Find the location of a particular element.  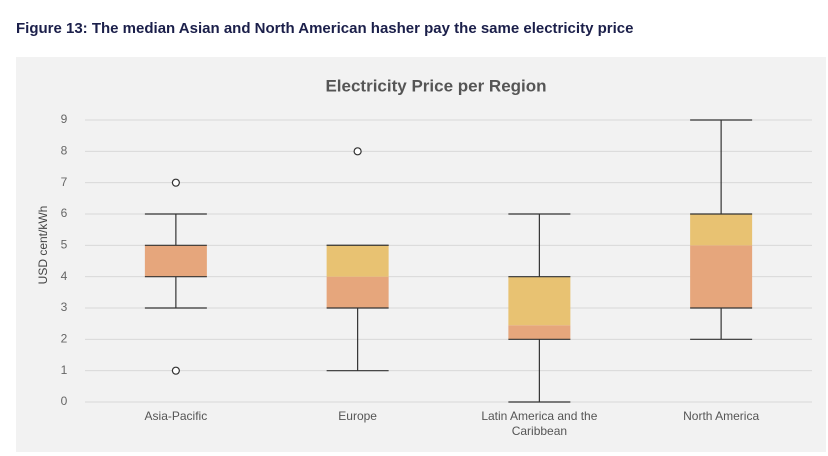

y-tick-label: 3 is located at coordinates (64, 307).